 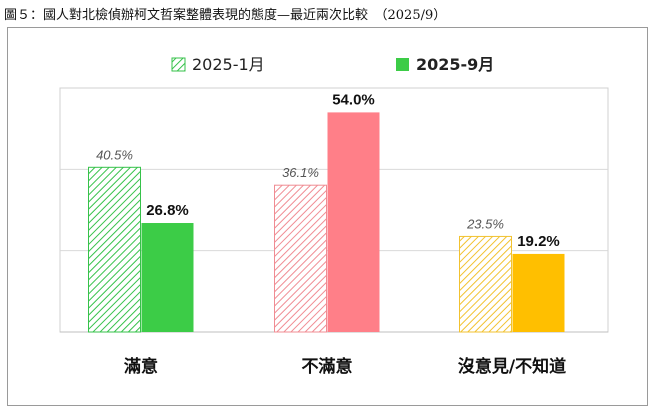 I want to click on data-label: 54.0%, so click(x=353, y=99).